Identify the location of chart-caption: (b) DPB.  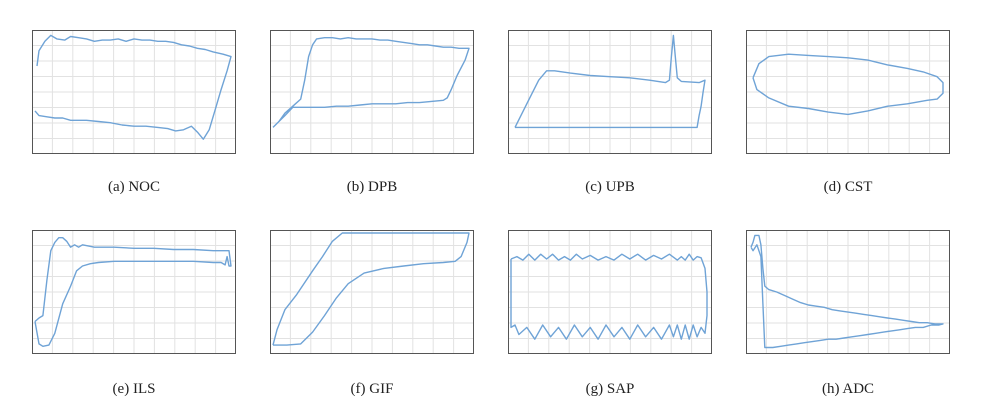
(372, 187).